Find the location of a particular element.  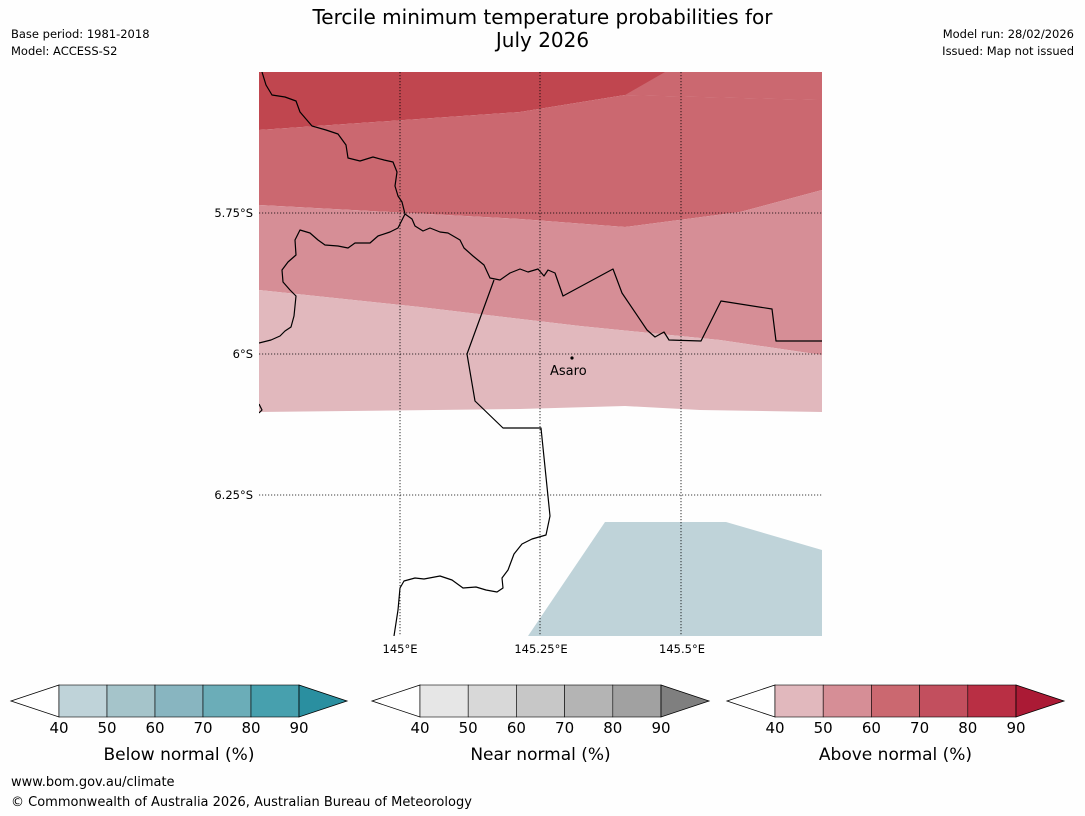

meta-left: Base period: 1981-2018 Model: ACCESS-S2 is located at coordinates (80, 43).